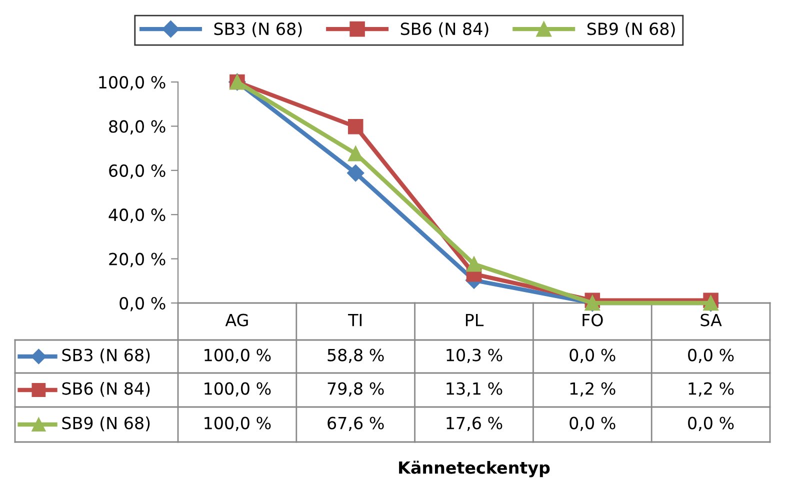 This screenshot has height=483, width=794. I want to click on data-label: 13,1 %, so click(474, 389).